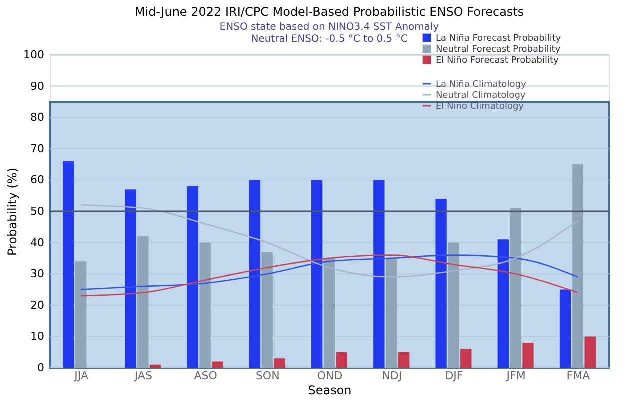 This screenshot has height=411, width=628. Describe the element at coordinates (37, 117) in the screenshot. I see `y-tick-label: 80` at that location.